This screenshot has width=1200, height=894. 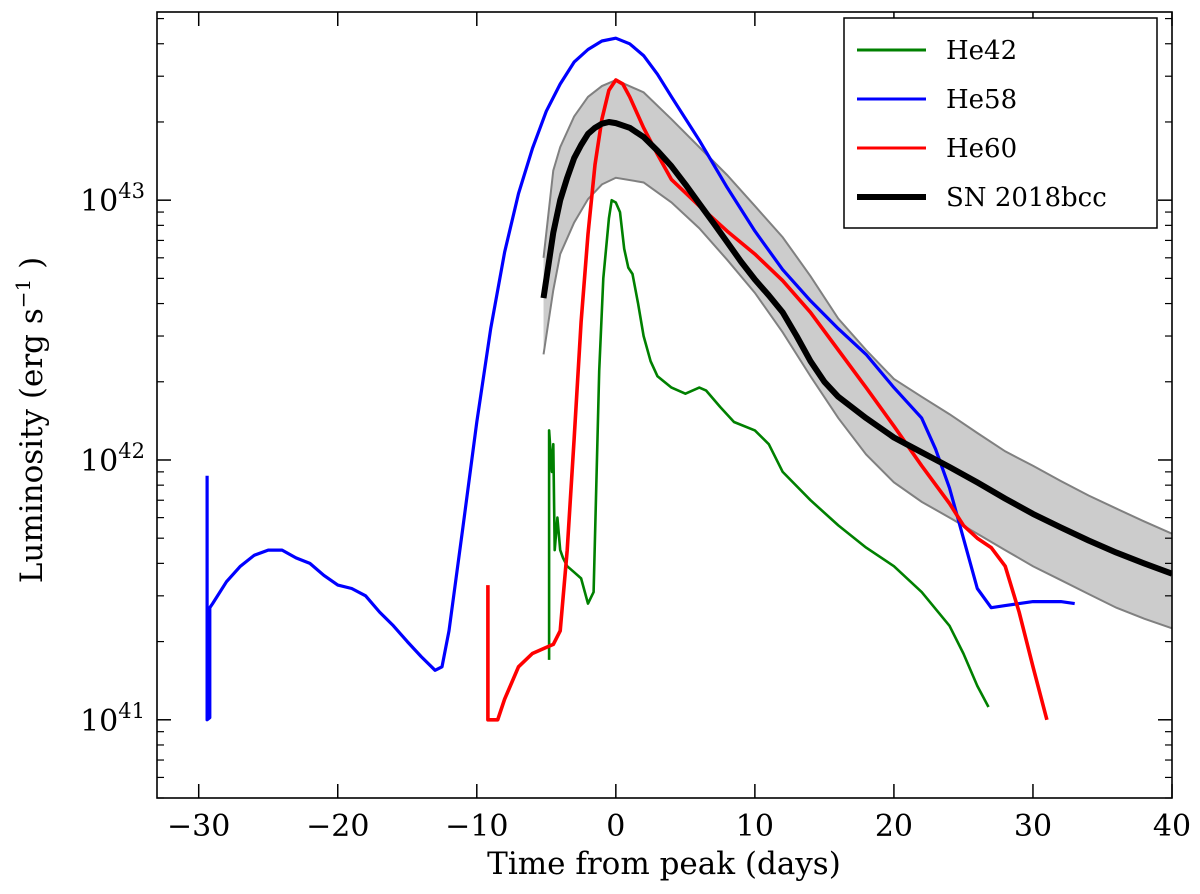 What do you see at coordinates (894, 826) in the screenshot?
I see `x-tick-label: 20` at bounding box center [894, 826].